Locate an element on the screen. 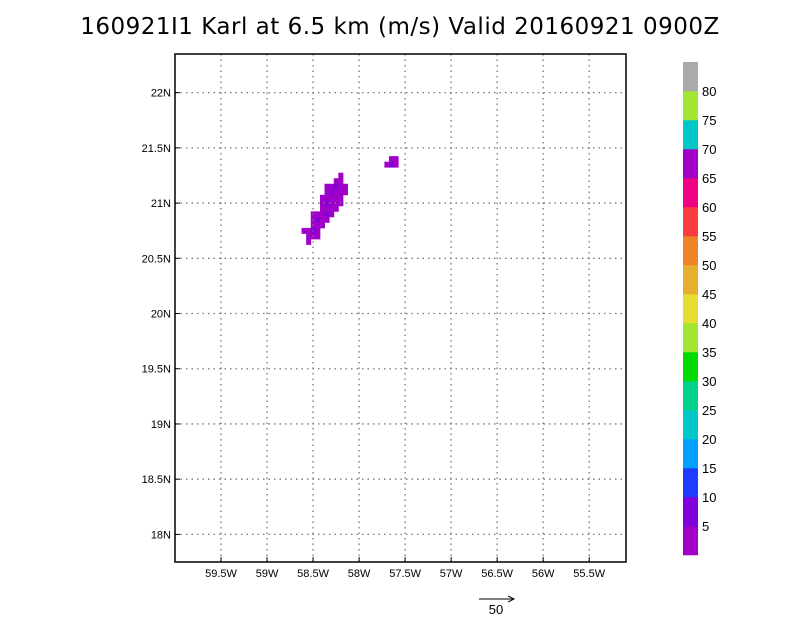 The image size is (800, 618). colorbar-label: 75 is located at coordinates (709, 120).